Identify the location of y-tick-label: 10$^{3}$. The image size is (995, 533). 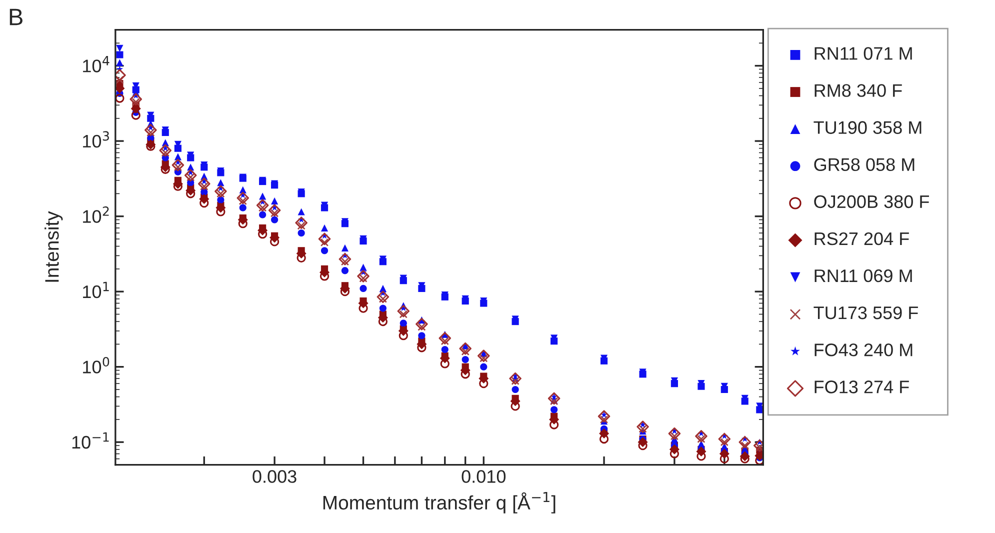
(96, 139).